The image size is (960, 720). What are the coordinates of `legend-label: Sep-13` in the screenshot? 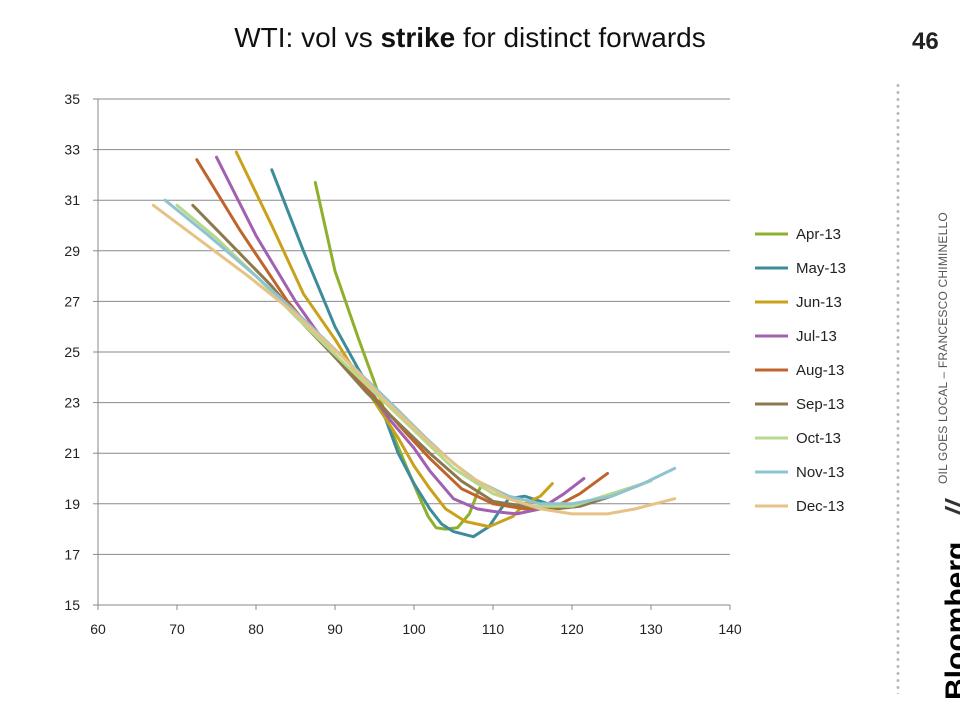 It's located at (820, 404).